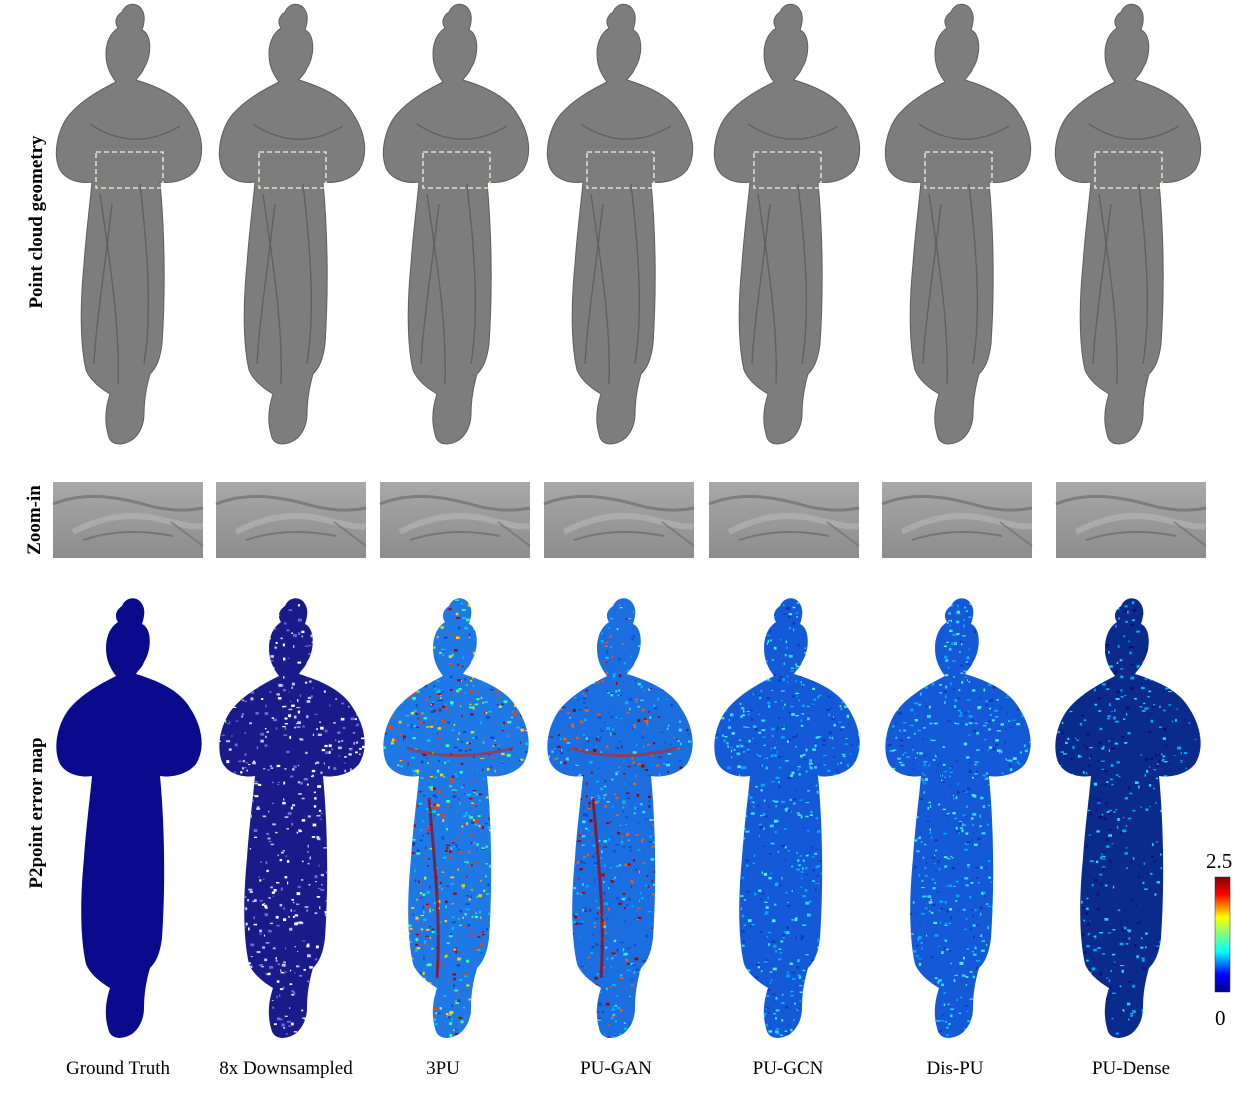 The height and width of the screenshot is (1094, 1248). I want to click on row-label-geometry: Point cloud geometry, so click(36, 222).